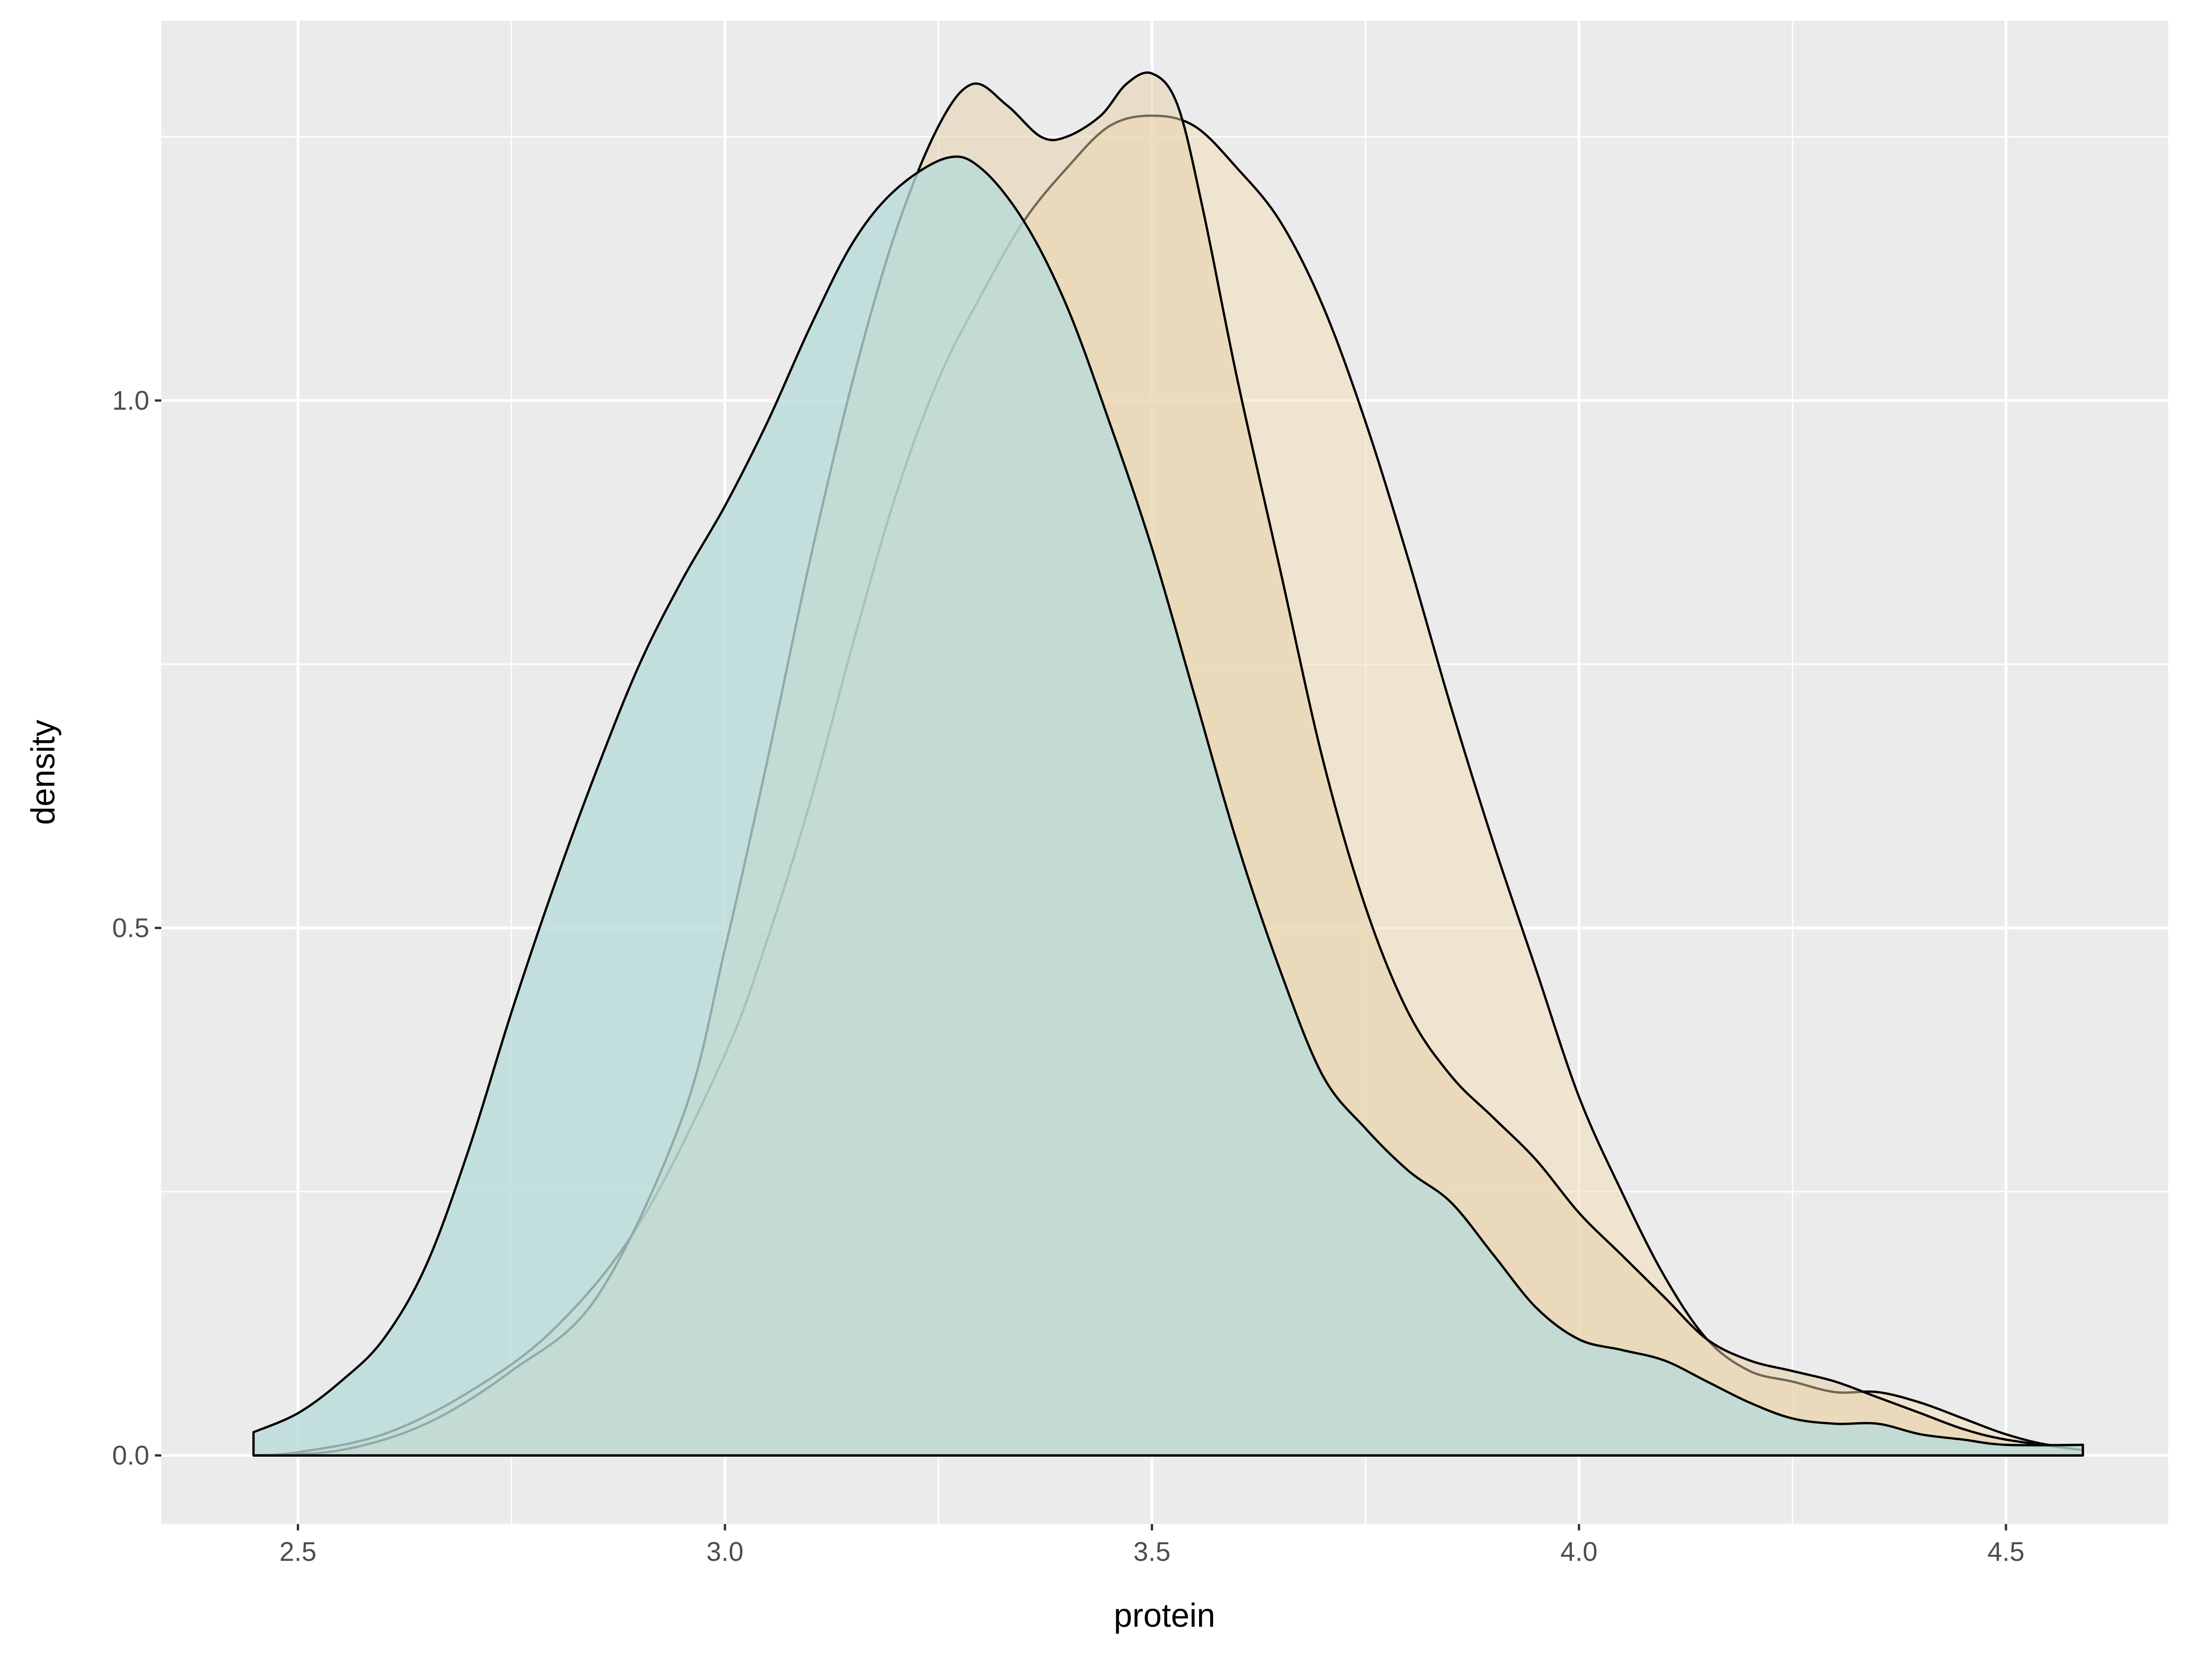 This screenshot has width=2212, height=1659. Describe the element at coordinates (725, 1552) in the screenshot. I see `x-tick-label: 3.0` at that location.